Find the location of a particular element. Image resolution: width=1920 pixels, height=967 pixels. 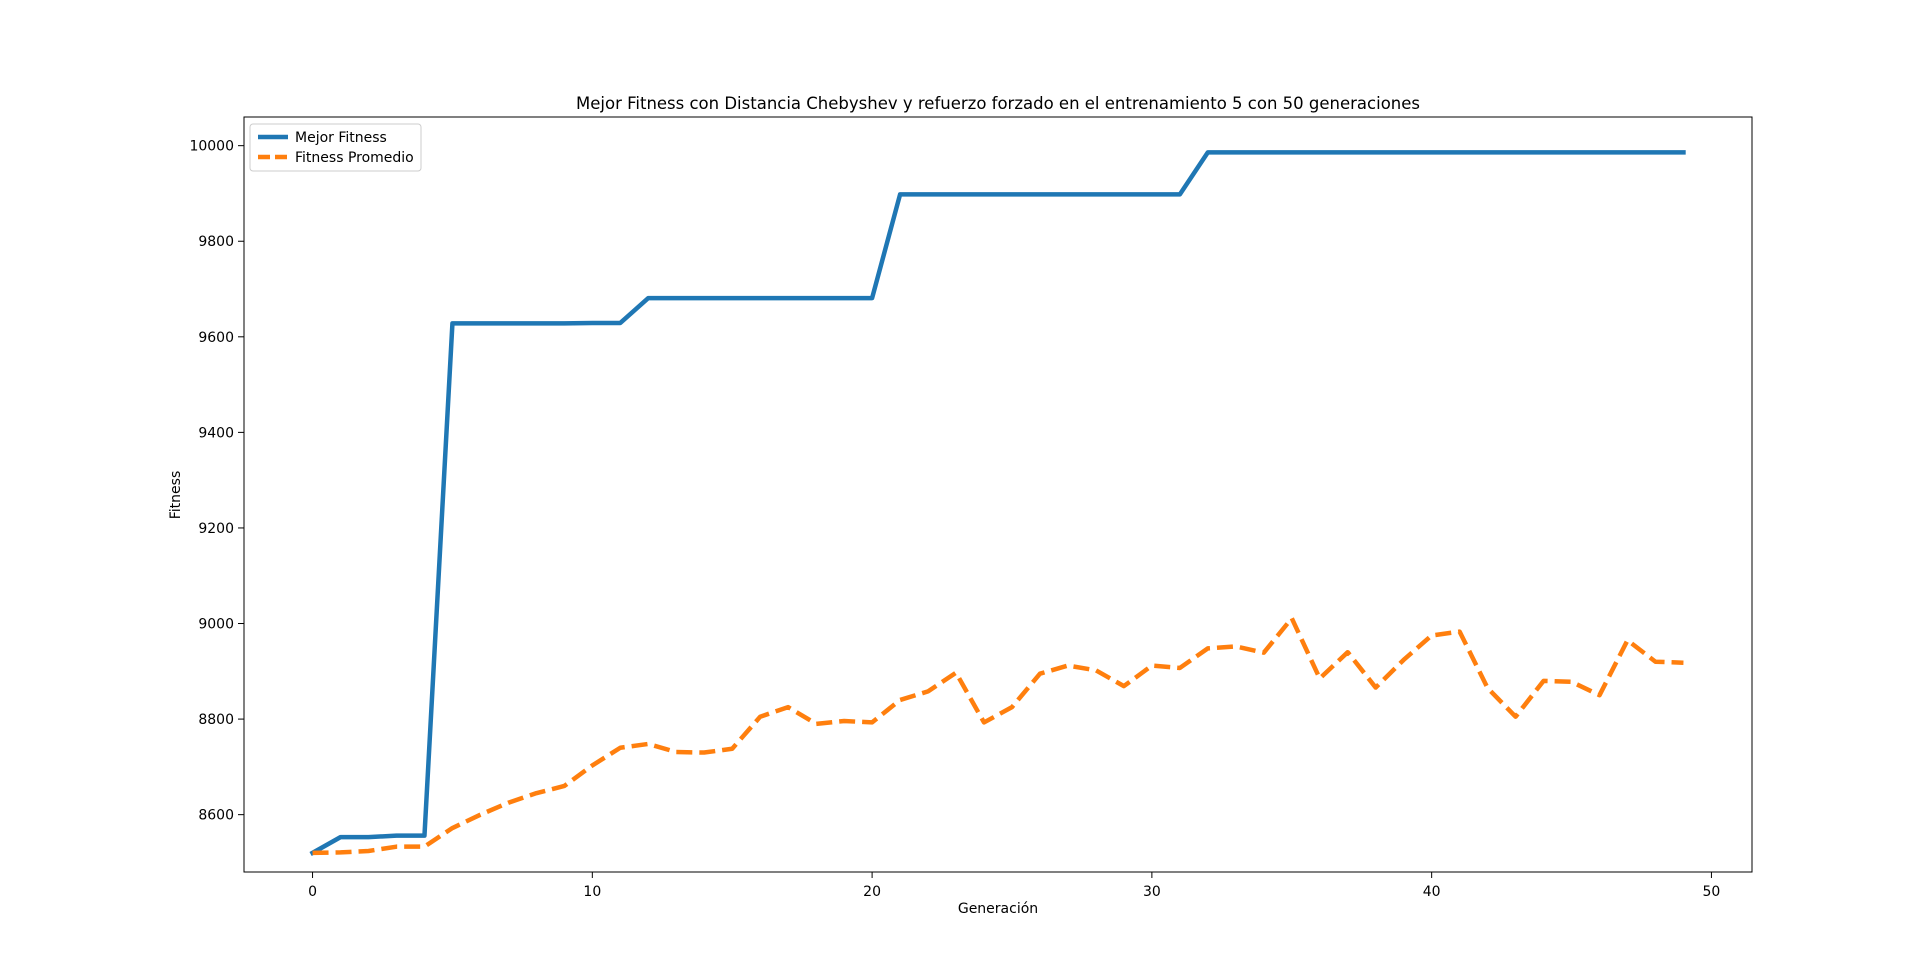

y-tick-label: 9200 is located at coordinates (216, 529).